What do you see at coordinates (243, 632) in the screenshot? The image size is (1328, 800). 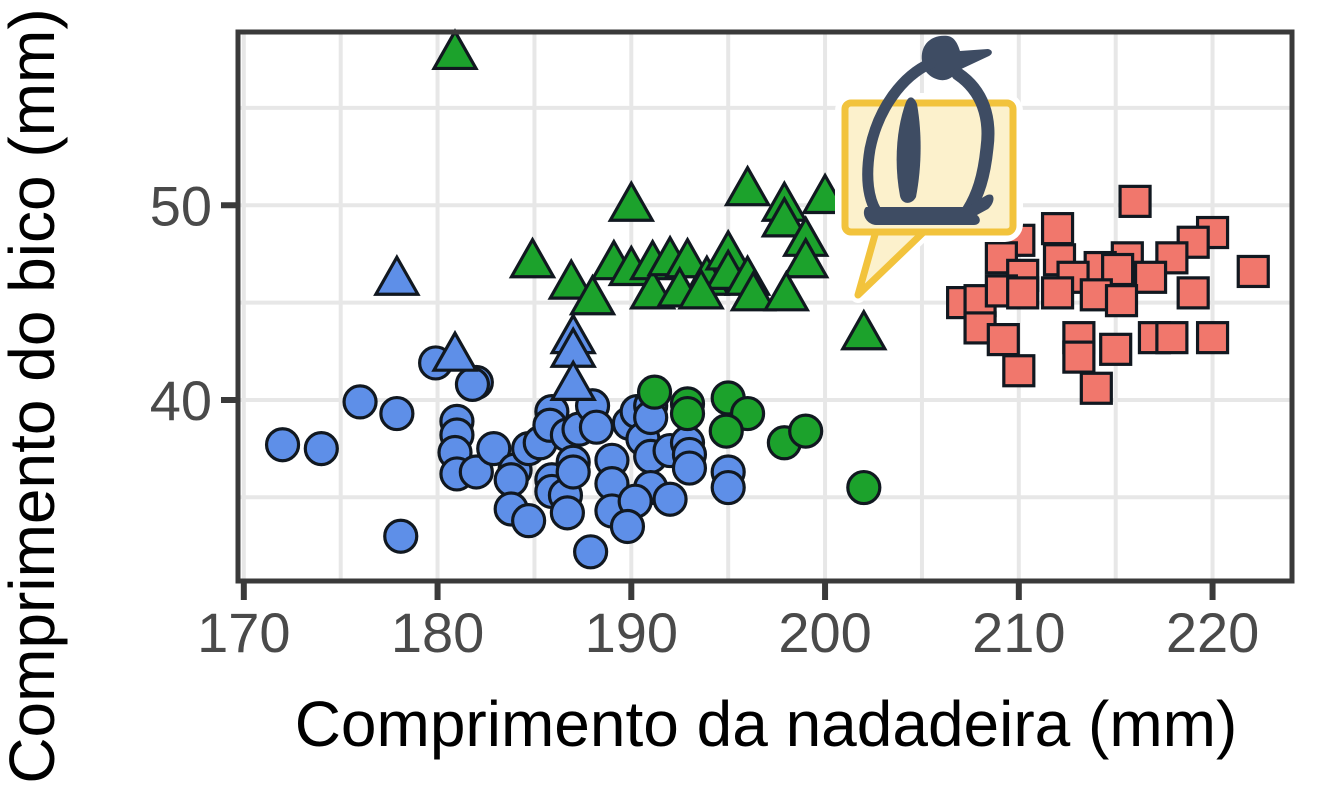 I see `x-tick-label: 170` at bounding box center [243, 632].